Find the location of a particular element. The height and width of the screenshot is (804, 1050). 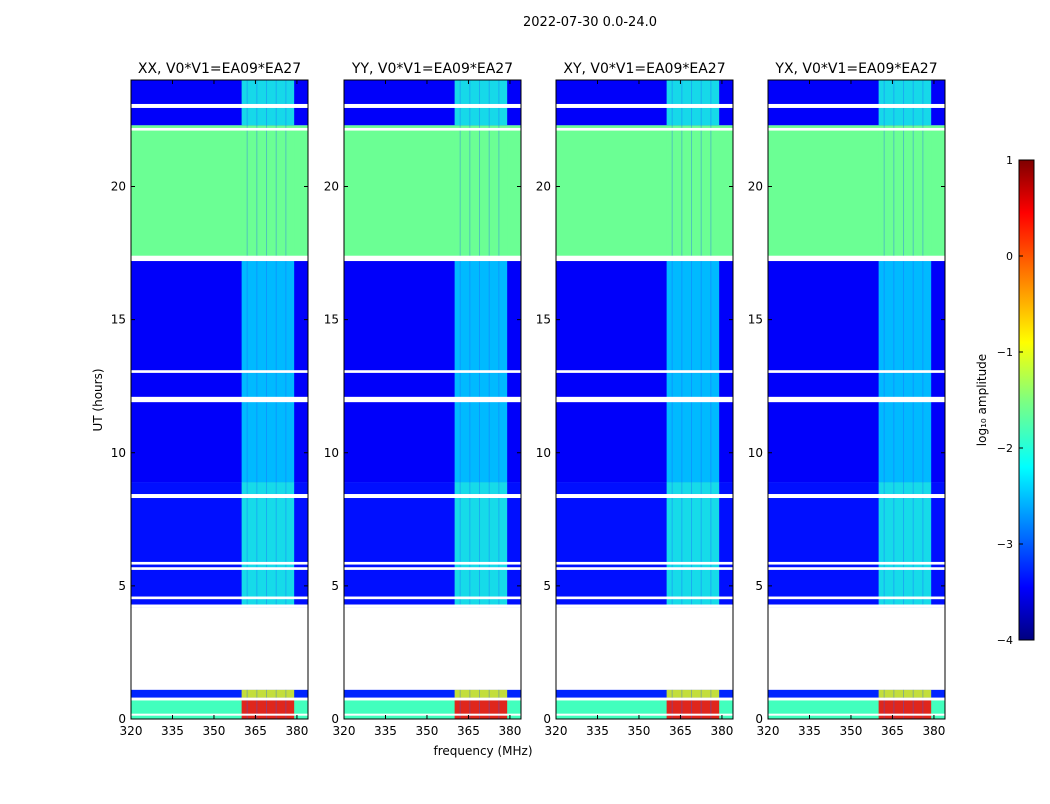

colorbar: 1 0 −1 −2 −3 −4 log₁₀ amplitude is located at coordinates (1005, 400).